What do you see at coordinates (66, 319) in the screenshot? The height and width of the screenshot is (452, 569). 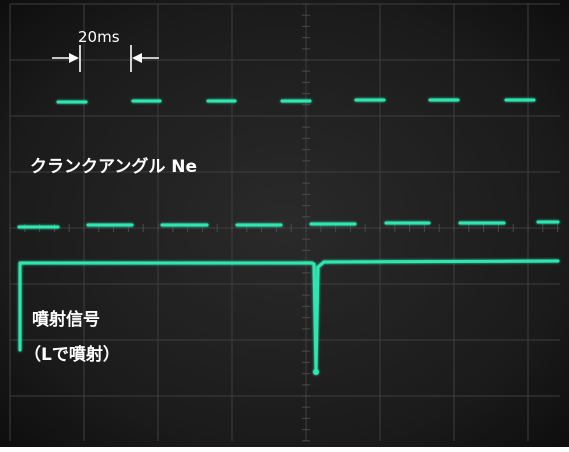 I see `label-injection-signal: 噴射信号` at bounding box center [66, 319].